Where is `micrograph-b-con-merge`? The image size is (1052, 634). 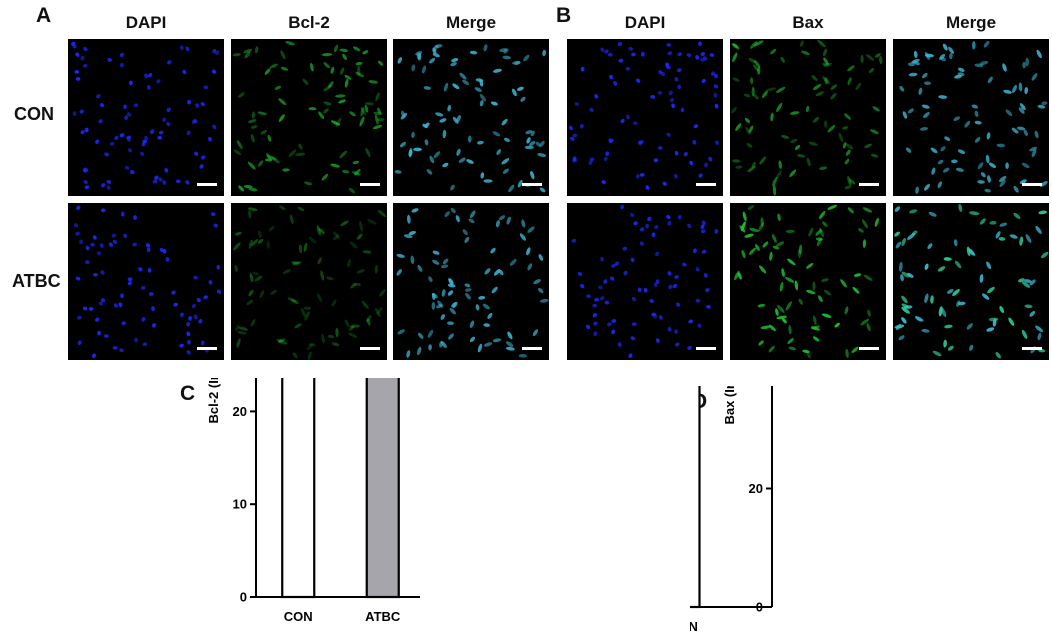 micrograph-b-con-merge is located at coordinates (971, 117).